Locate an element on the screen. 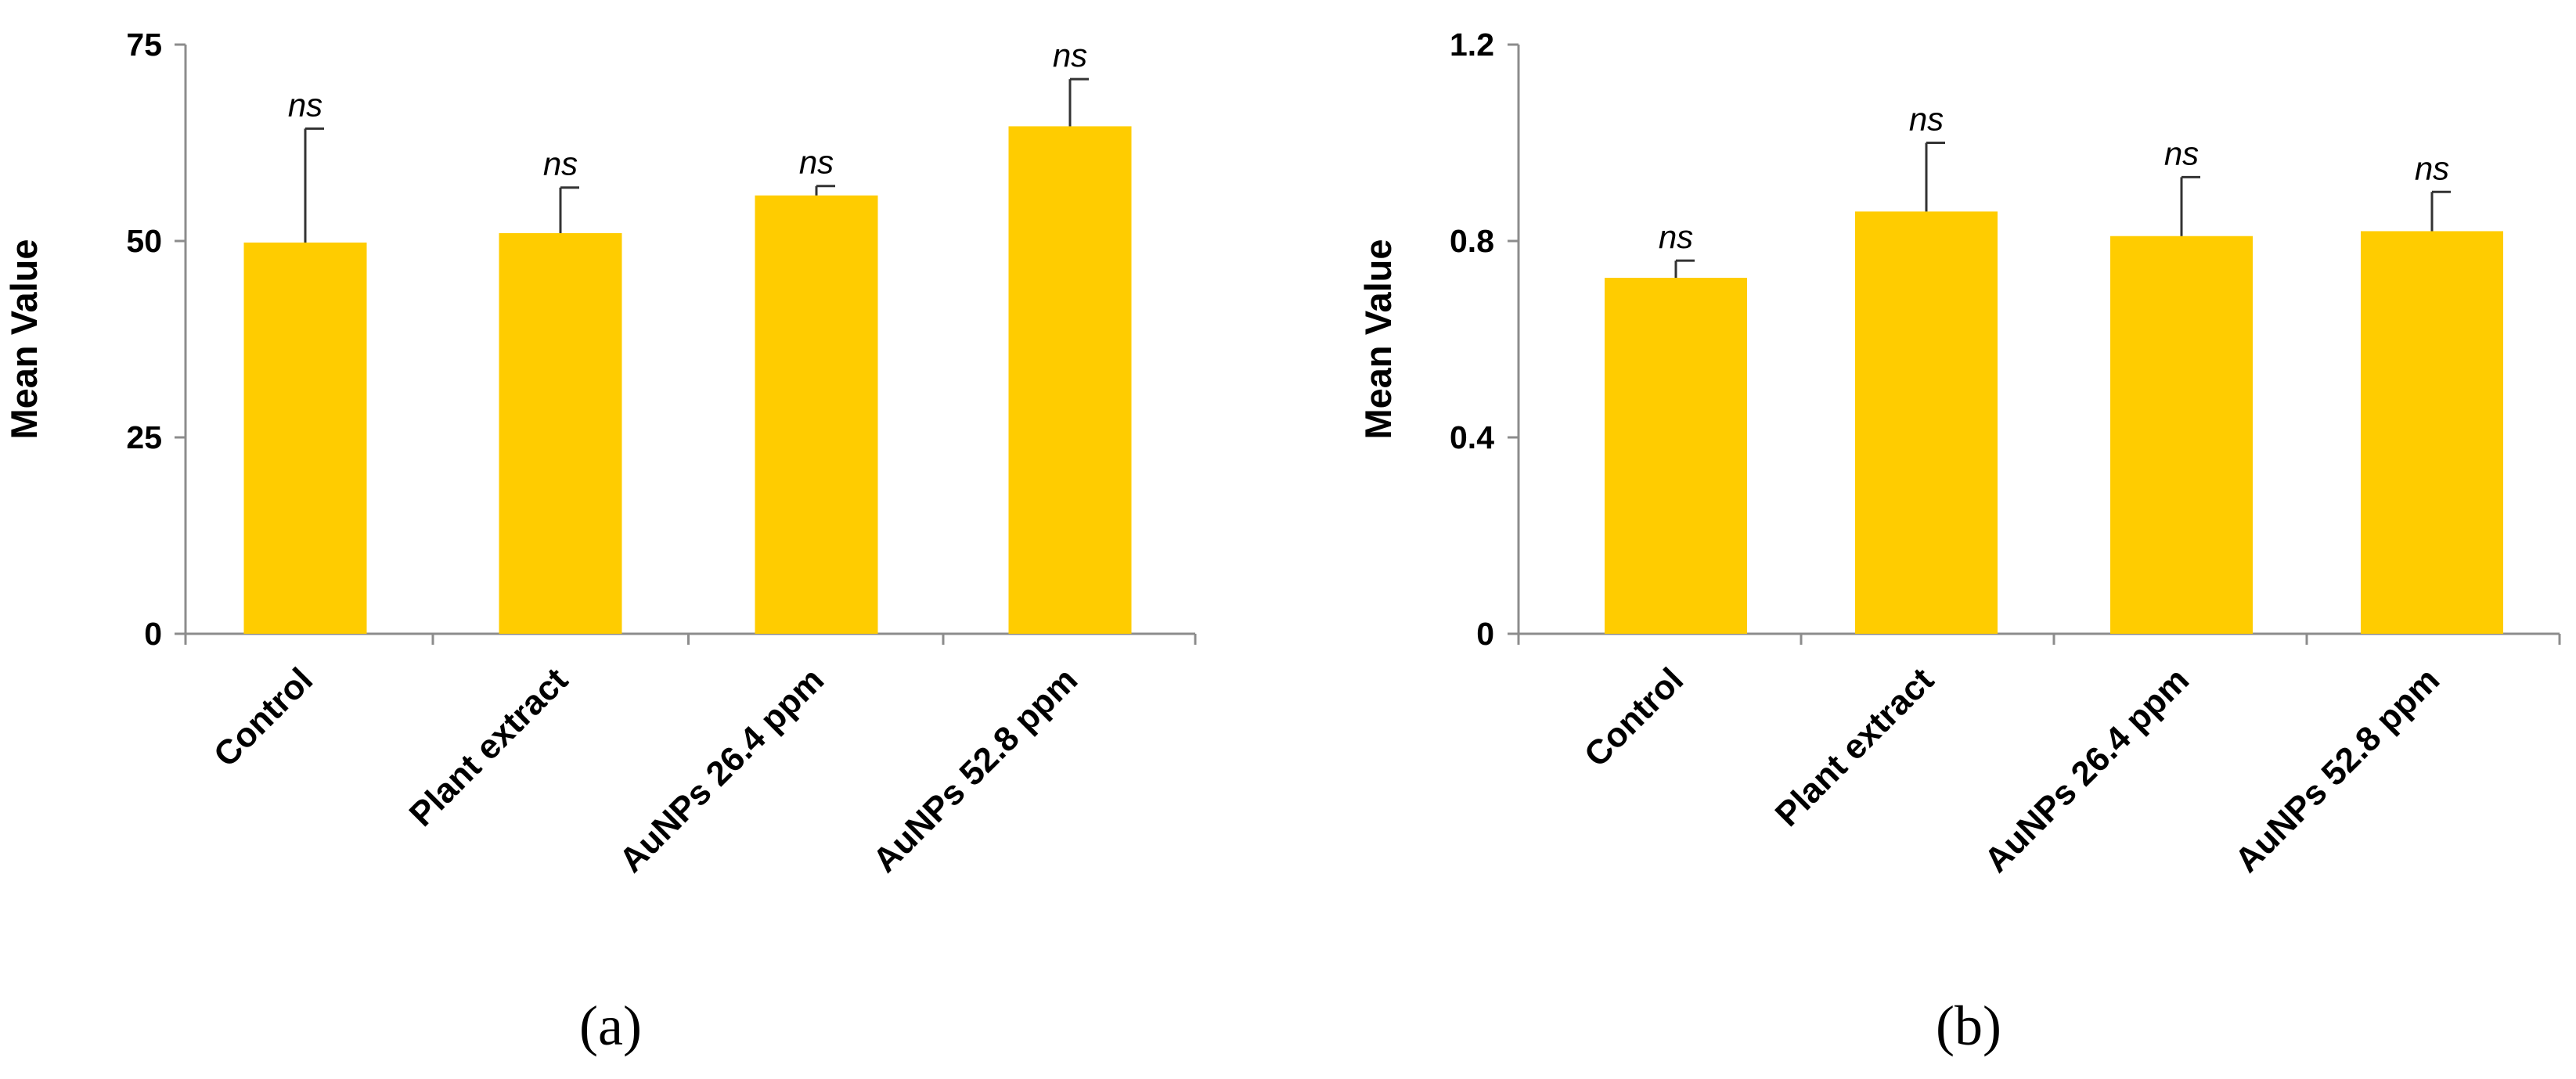 The width and height of the screenshot is (2576, 1079). y-tick-label: 25 is located at coordinates (144, 437).